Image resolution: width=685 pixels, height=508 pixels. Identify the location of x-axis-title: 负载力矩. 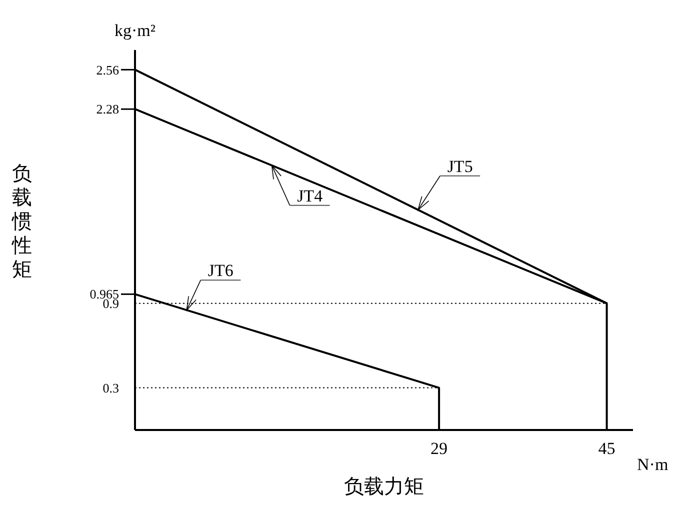
(384, 487).